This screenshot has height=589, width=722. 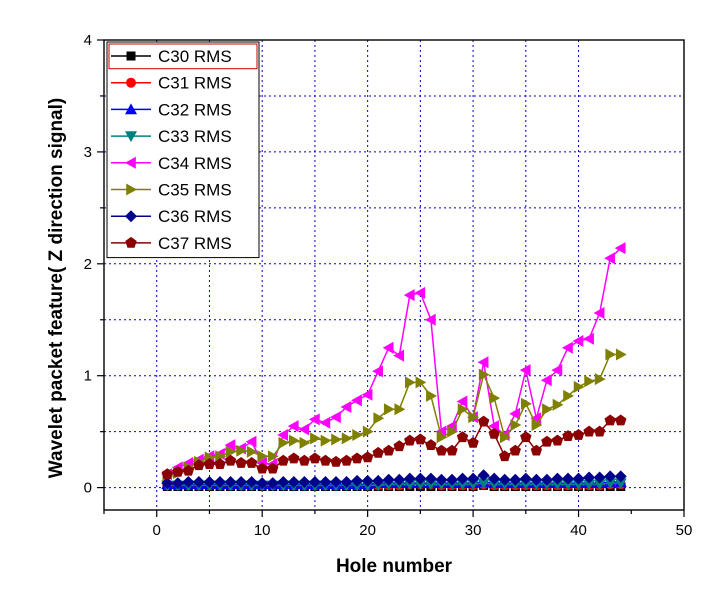 What do you see at coordinates (262, 530) in the screenshot?
I see `x-tick-label: 10` at bounding box center [262, 530].